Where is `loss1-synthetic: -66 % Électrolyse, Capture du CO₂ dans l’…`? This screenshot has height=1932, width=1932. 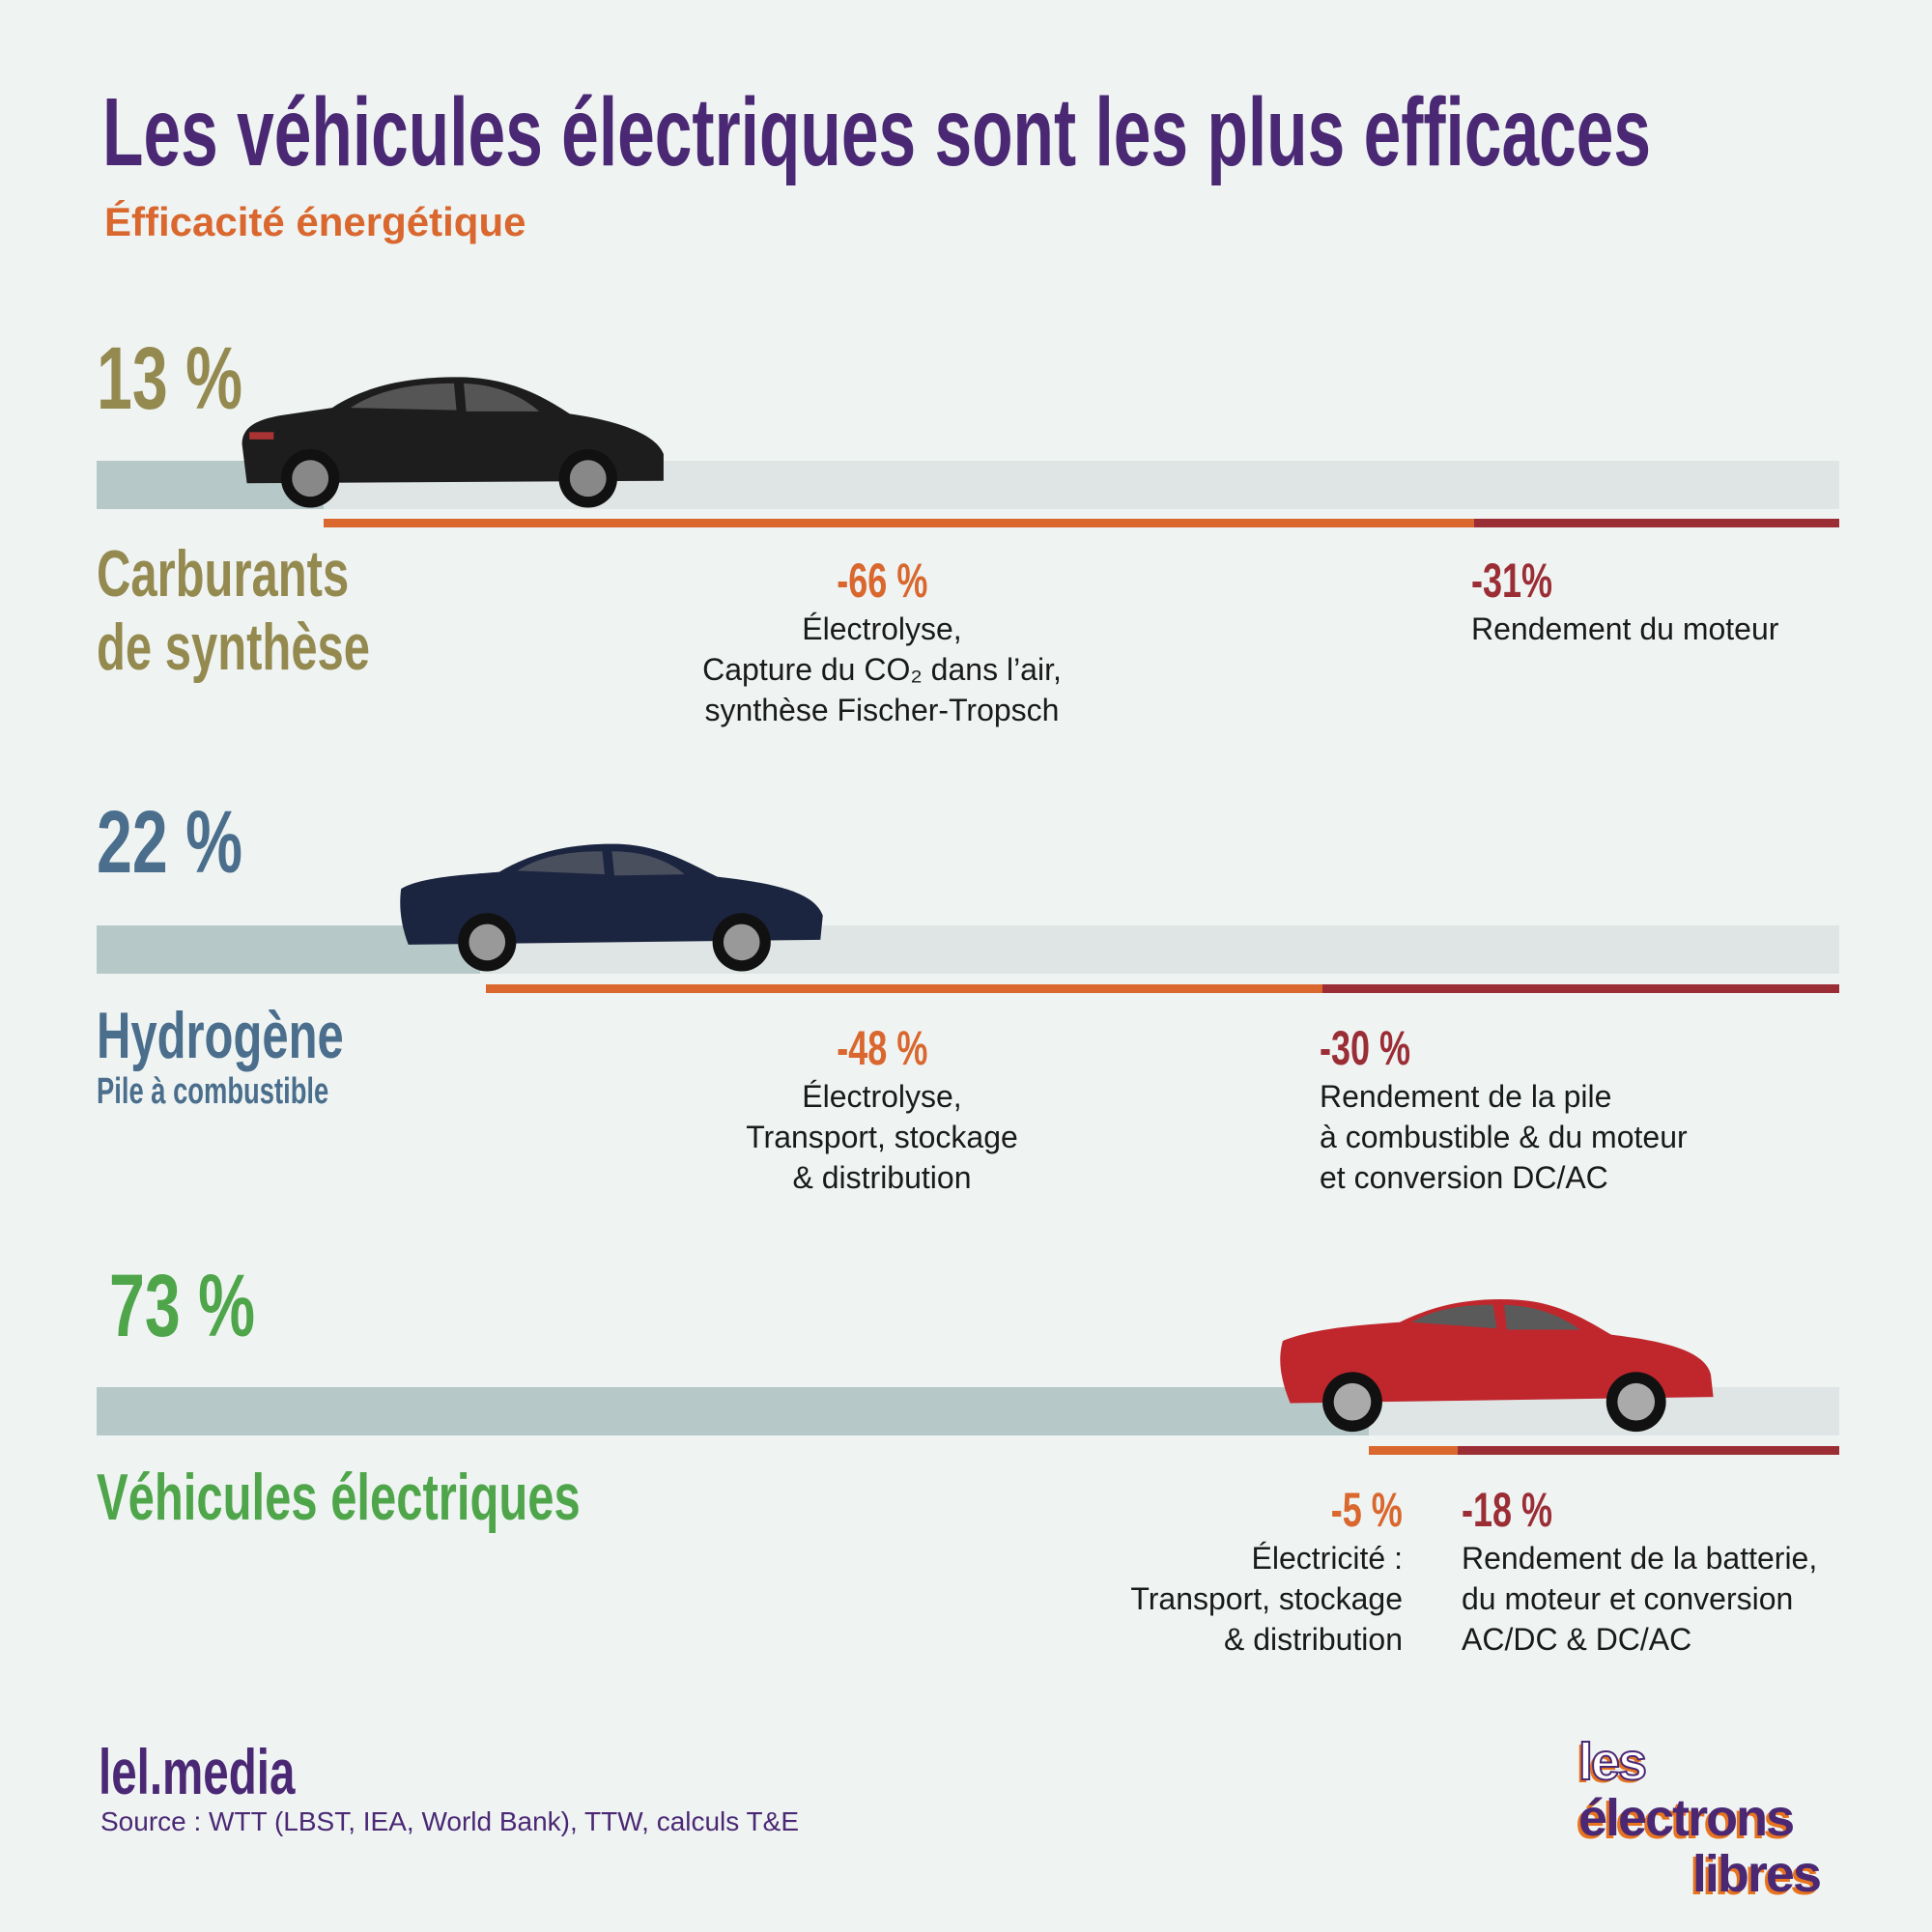 loss1-synthetic: -66 % Électrolyse, Capture du CO₂ dans l’… is located at coordinates (882, 640).